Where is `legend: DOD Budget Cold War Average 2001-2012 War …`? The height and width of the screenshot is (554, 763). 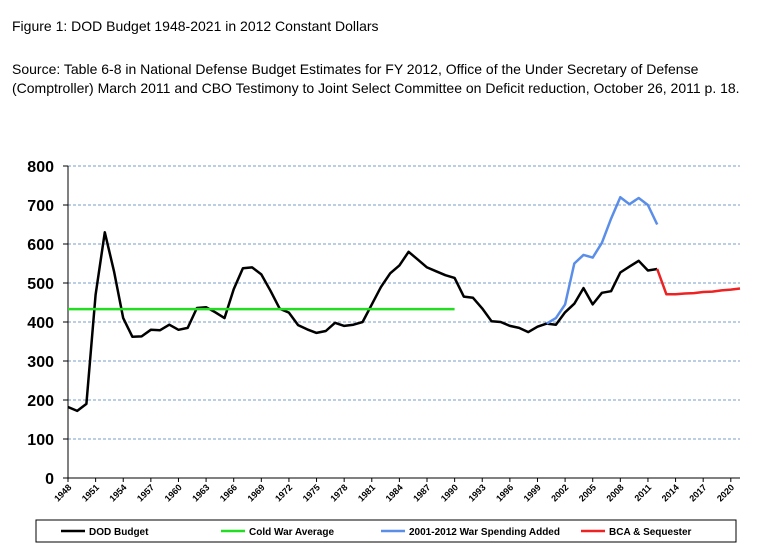 legend: DOD Budget Cold War Average 2001-2012 War … is located at coordinates (386, 531).